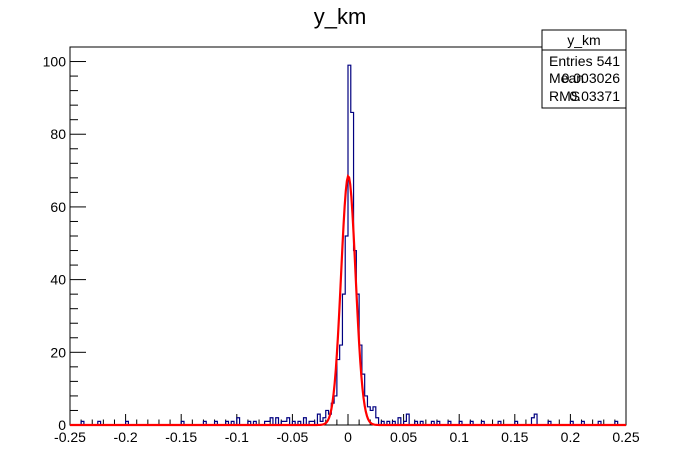 The width and height of the screenshot is (696, 472). Describe the element at coordinates (58, 207) in the screenshot. I see `y-tick-label: 60` at that location.